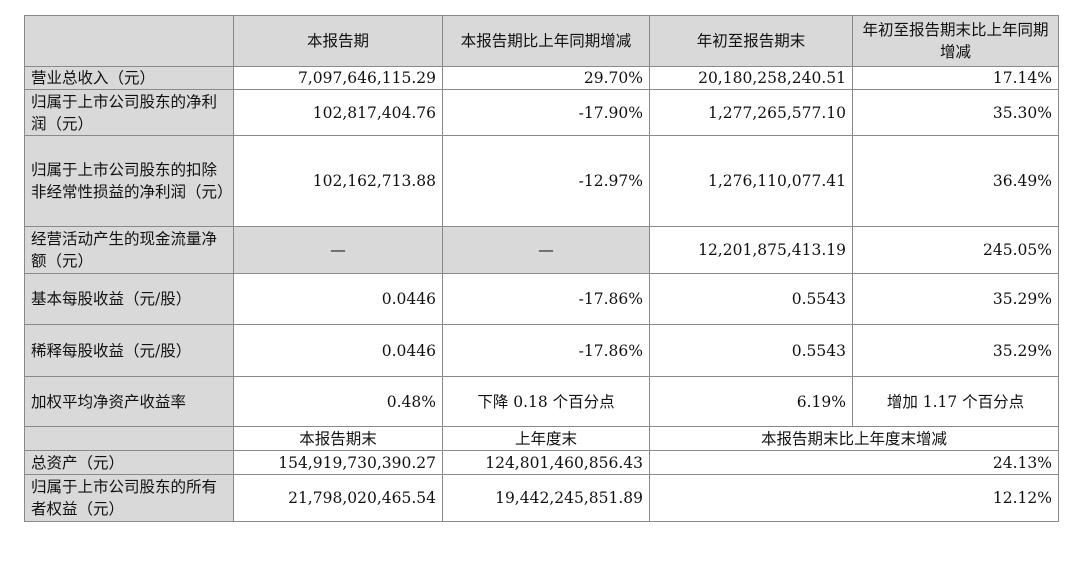 The width and height of the screenshot is (1080, 572). Describe the element at coordinates (955, 78) in the screenshot. I see `cell: 17.14%` at that location.